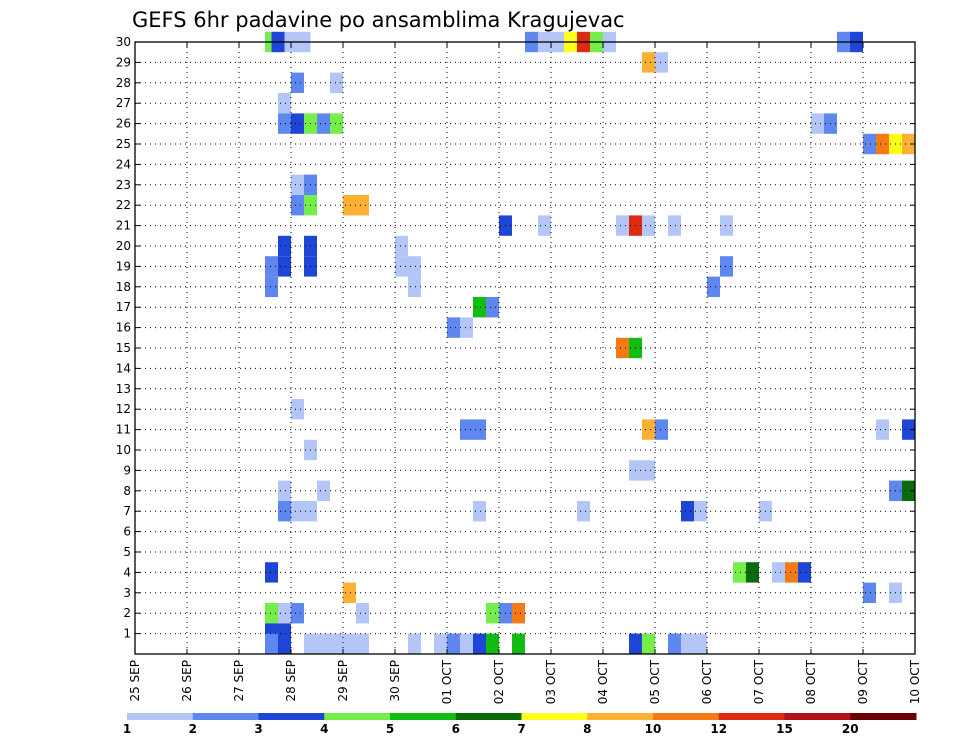 Image resolution: width=960 pixels, height=742 pixels. I want to click on y-tick-label: 16, so click(123, 328).